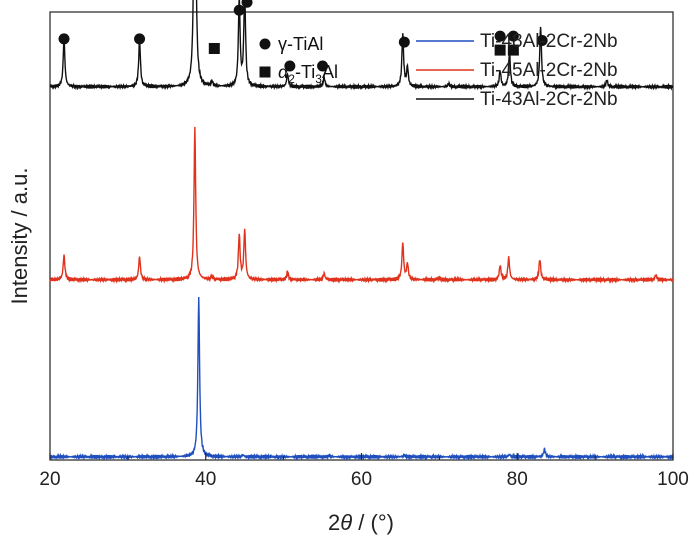 Image resolution: width=700 pixels, height=545 pixels. I want to click on legend-label-ti45: Ti-45Al-2Cr-2Nb, so click(549, 70).